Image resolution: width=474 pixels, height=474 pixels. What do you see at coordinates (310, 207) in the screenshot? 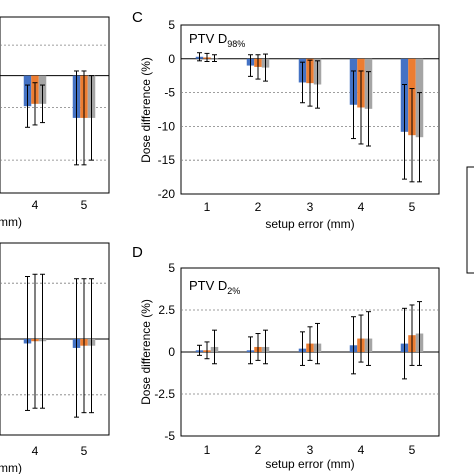
I see `panel-c-x-tick-label: 3` at bounding box center [310, 207].